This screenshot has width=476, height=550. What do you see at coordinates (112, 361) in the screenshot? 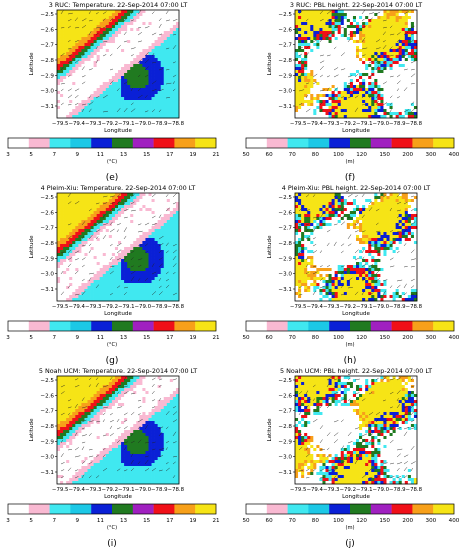
I see `panel-letter: (g)` at bounding box center [112, 361].